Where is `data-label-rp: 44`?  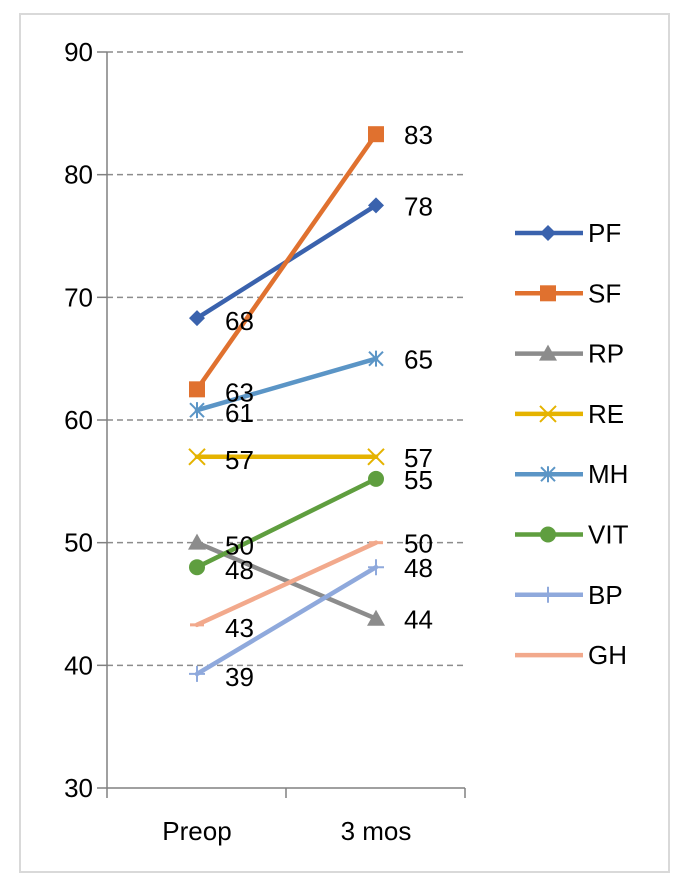
data-label-rp: 44 is located at coordinates (418, 620).